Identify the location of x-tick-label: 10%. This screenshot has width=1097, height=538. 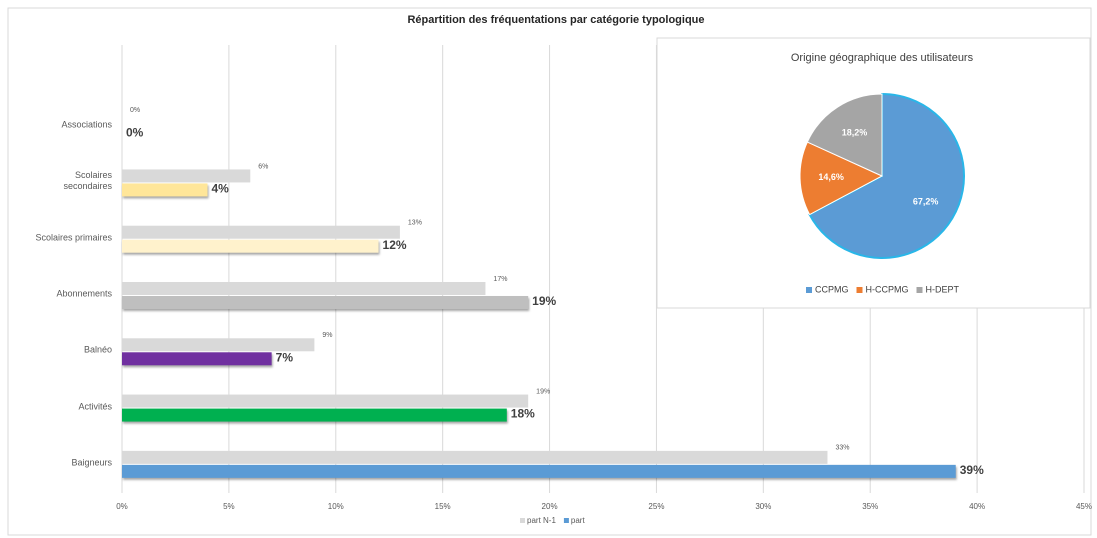
(336, 506).